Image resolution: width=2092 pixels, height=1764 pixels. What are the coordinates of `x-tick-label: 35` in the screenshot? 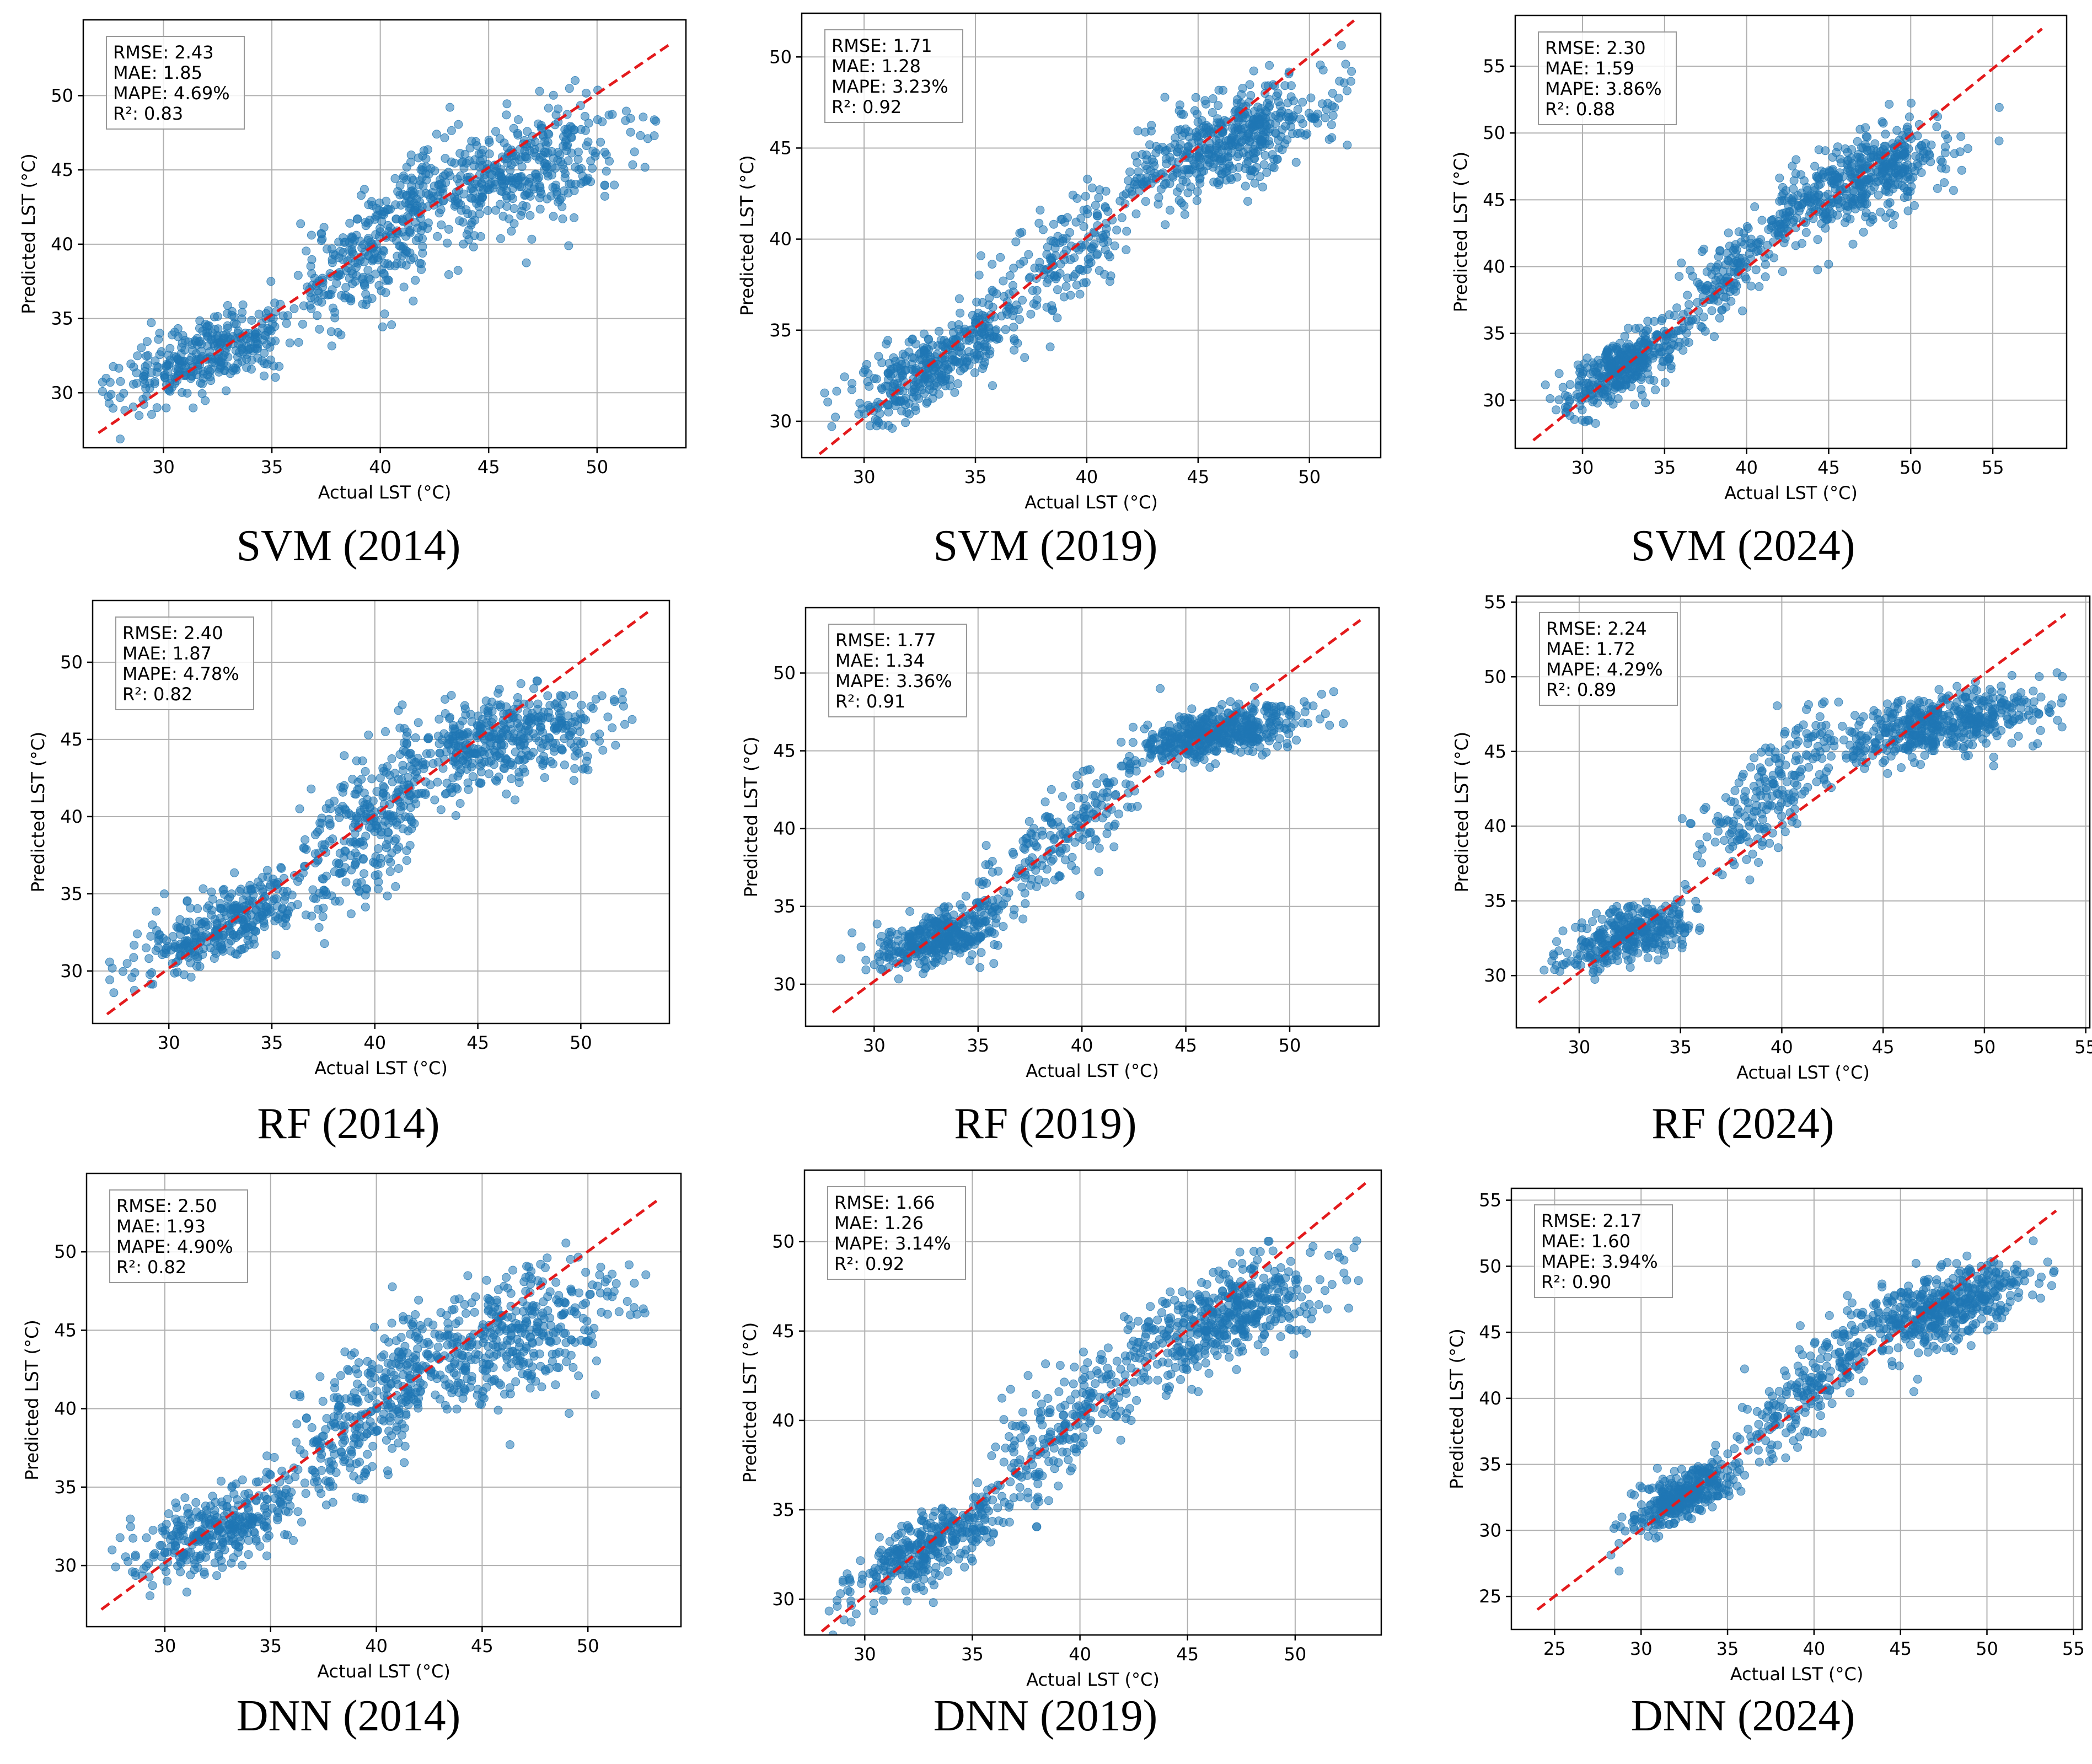 It's located at (1665, 467).